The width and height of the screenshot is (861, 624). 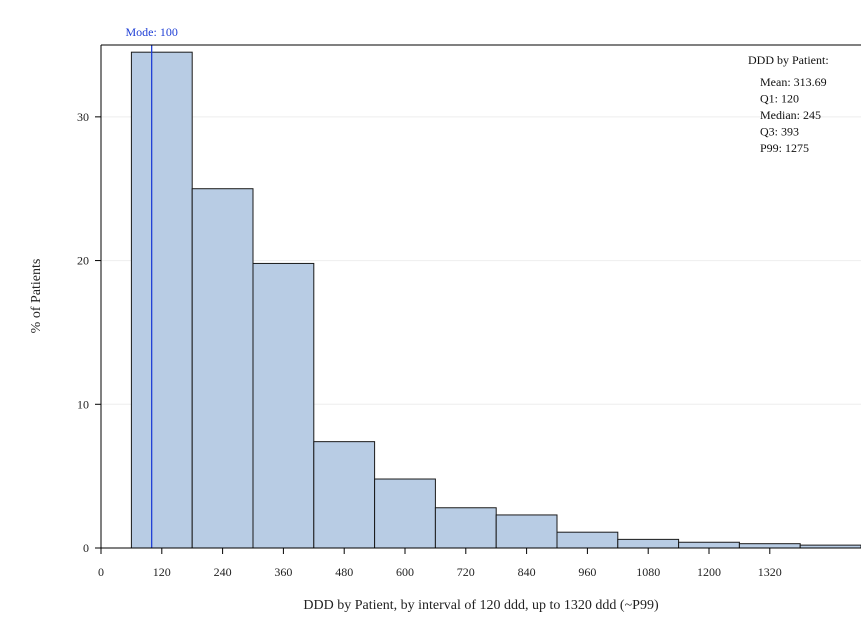 What do you see at coordinates (587, 572) in the screenshot?
I see `x-tick-label: 960` at bounding box center [587, 572].